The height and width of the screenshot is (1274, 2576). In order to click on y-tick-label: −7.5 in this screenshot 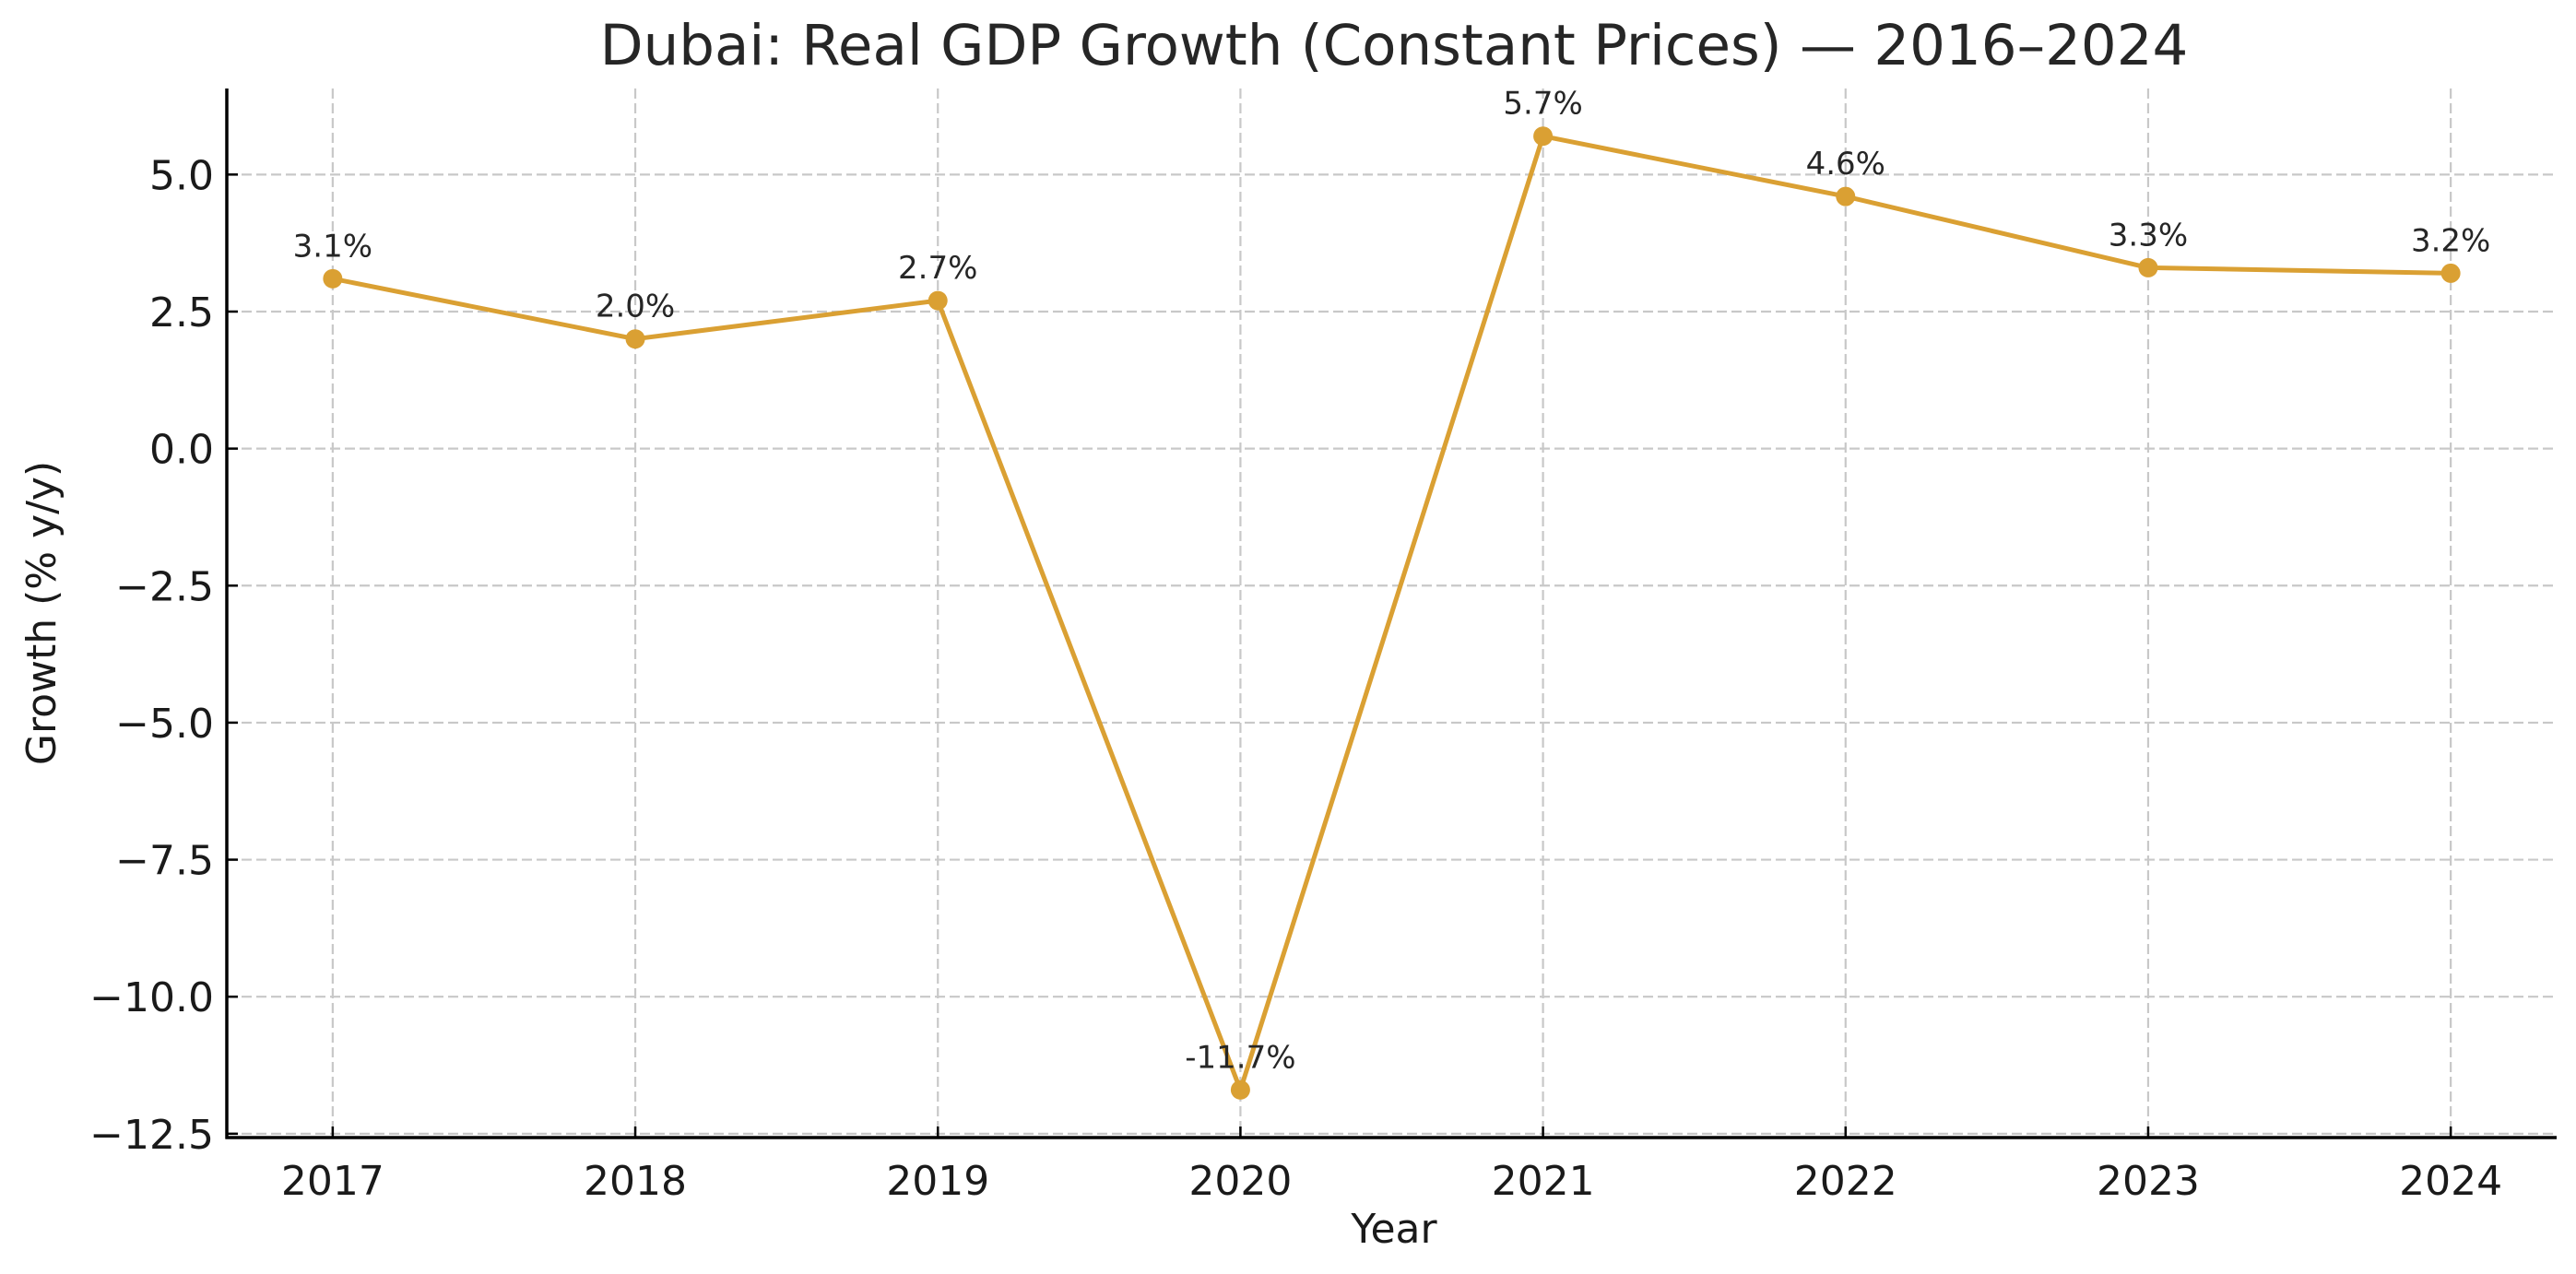, I will do `click(164, 861)`.